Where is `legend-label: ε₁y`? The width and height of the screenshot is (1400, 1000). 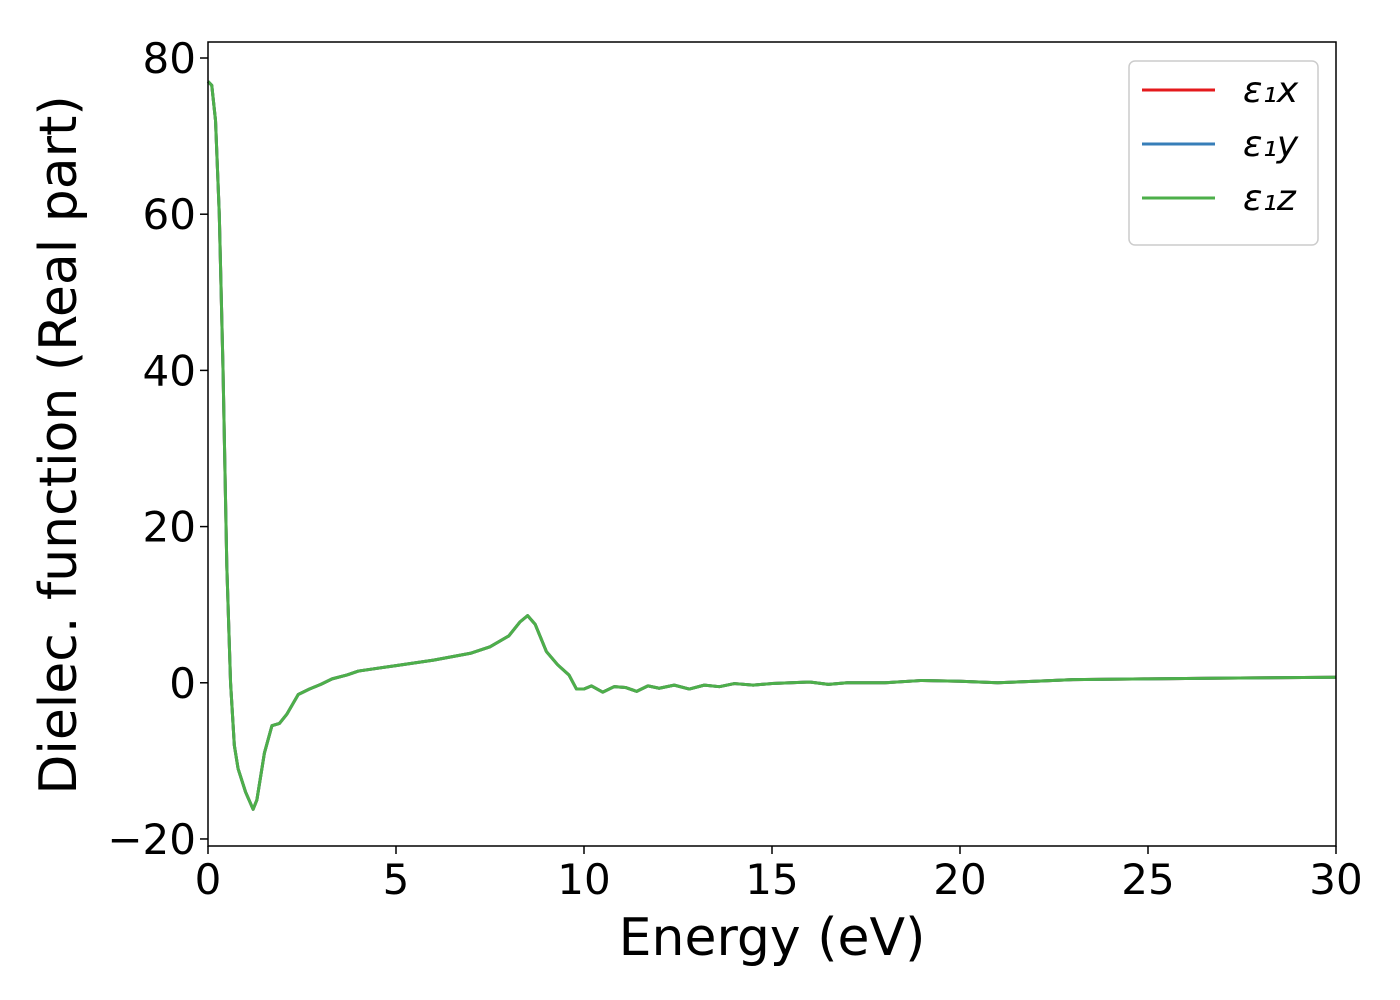 legend-label: ε₁y is located at coordinates (1271, 144).